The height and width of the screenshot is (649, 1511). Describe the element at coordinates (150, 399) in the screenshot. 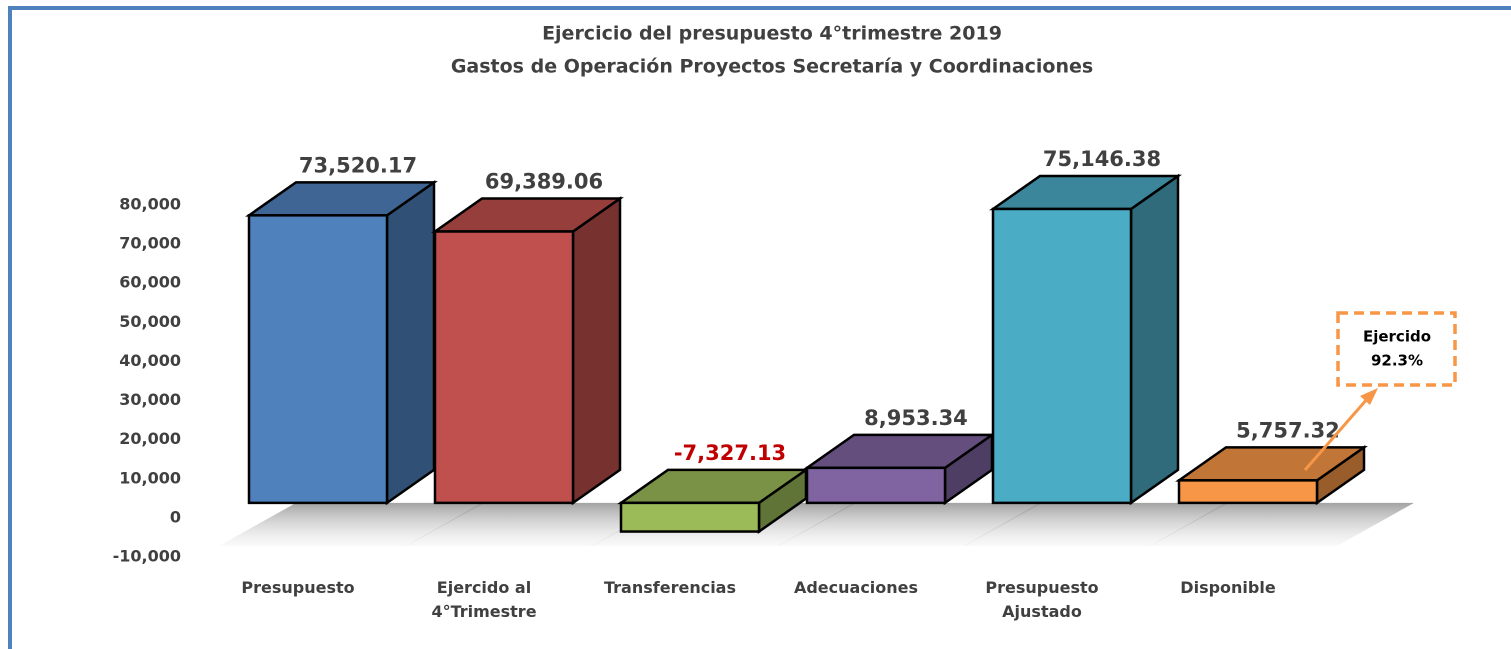

I see `y-tick-label: 30,000` at that location.